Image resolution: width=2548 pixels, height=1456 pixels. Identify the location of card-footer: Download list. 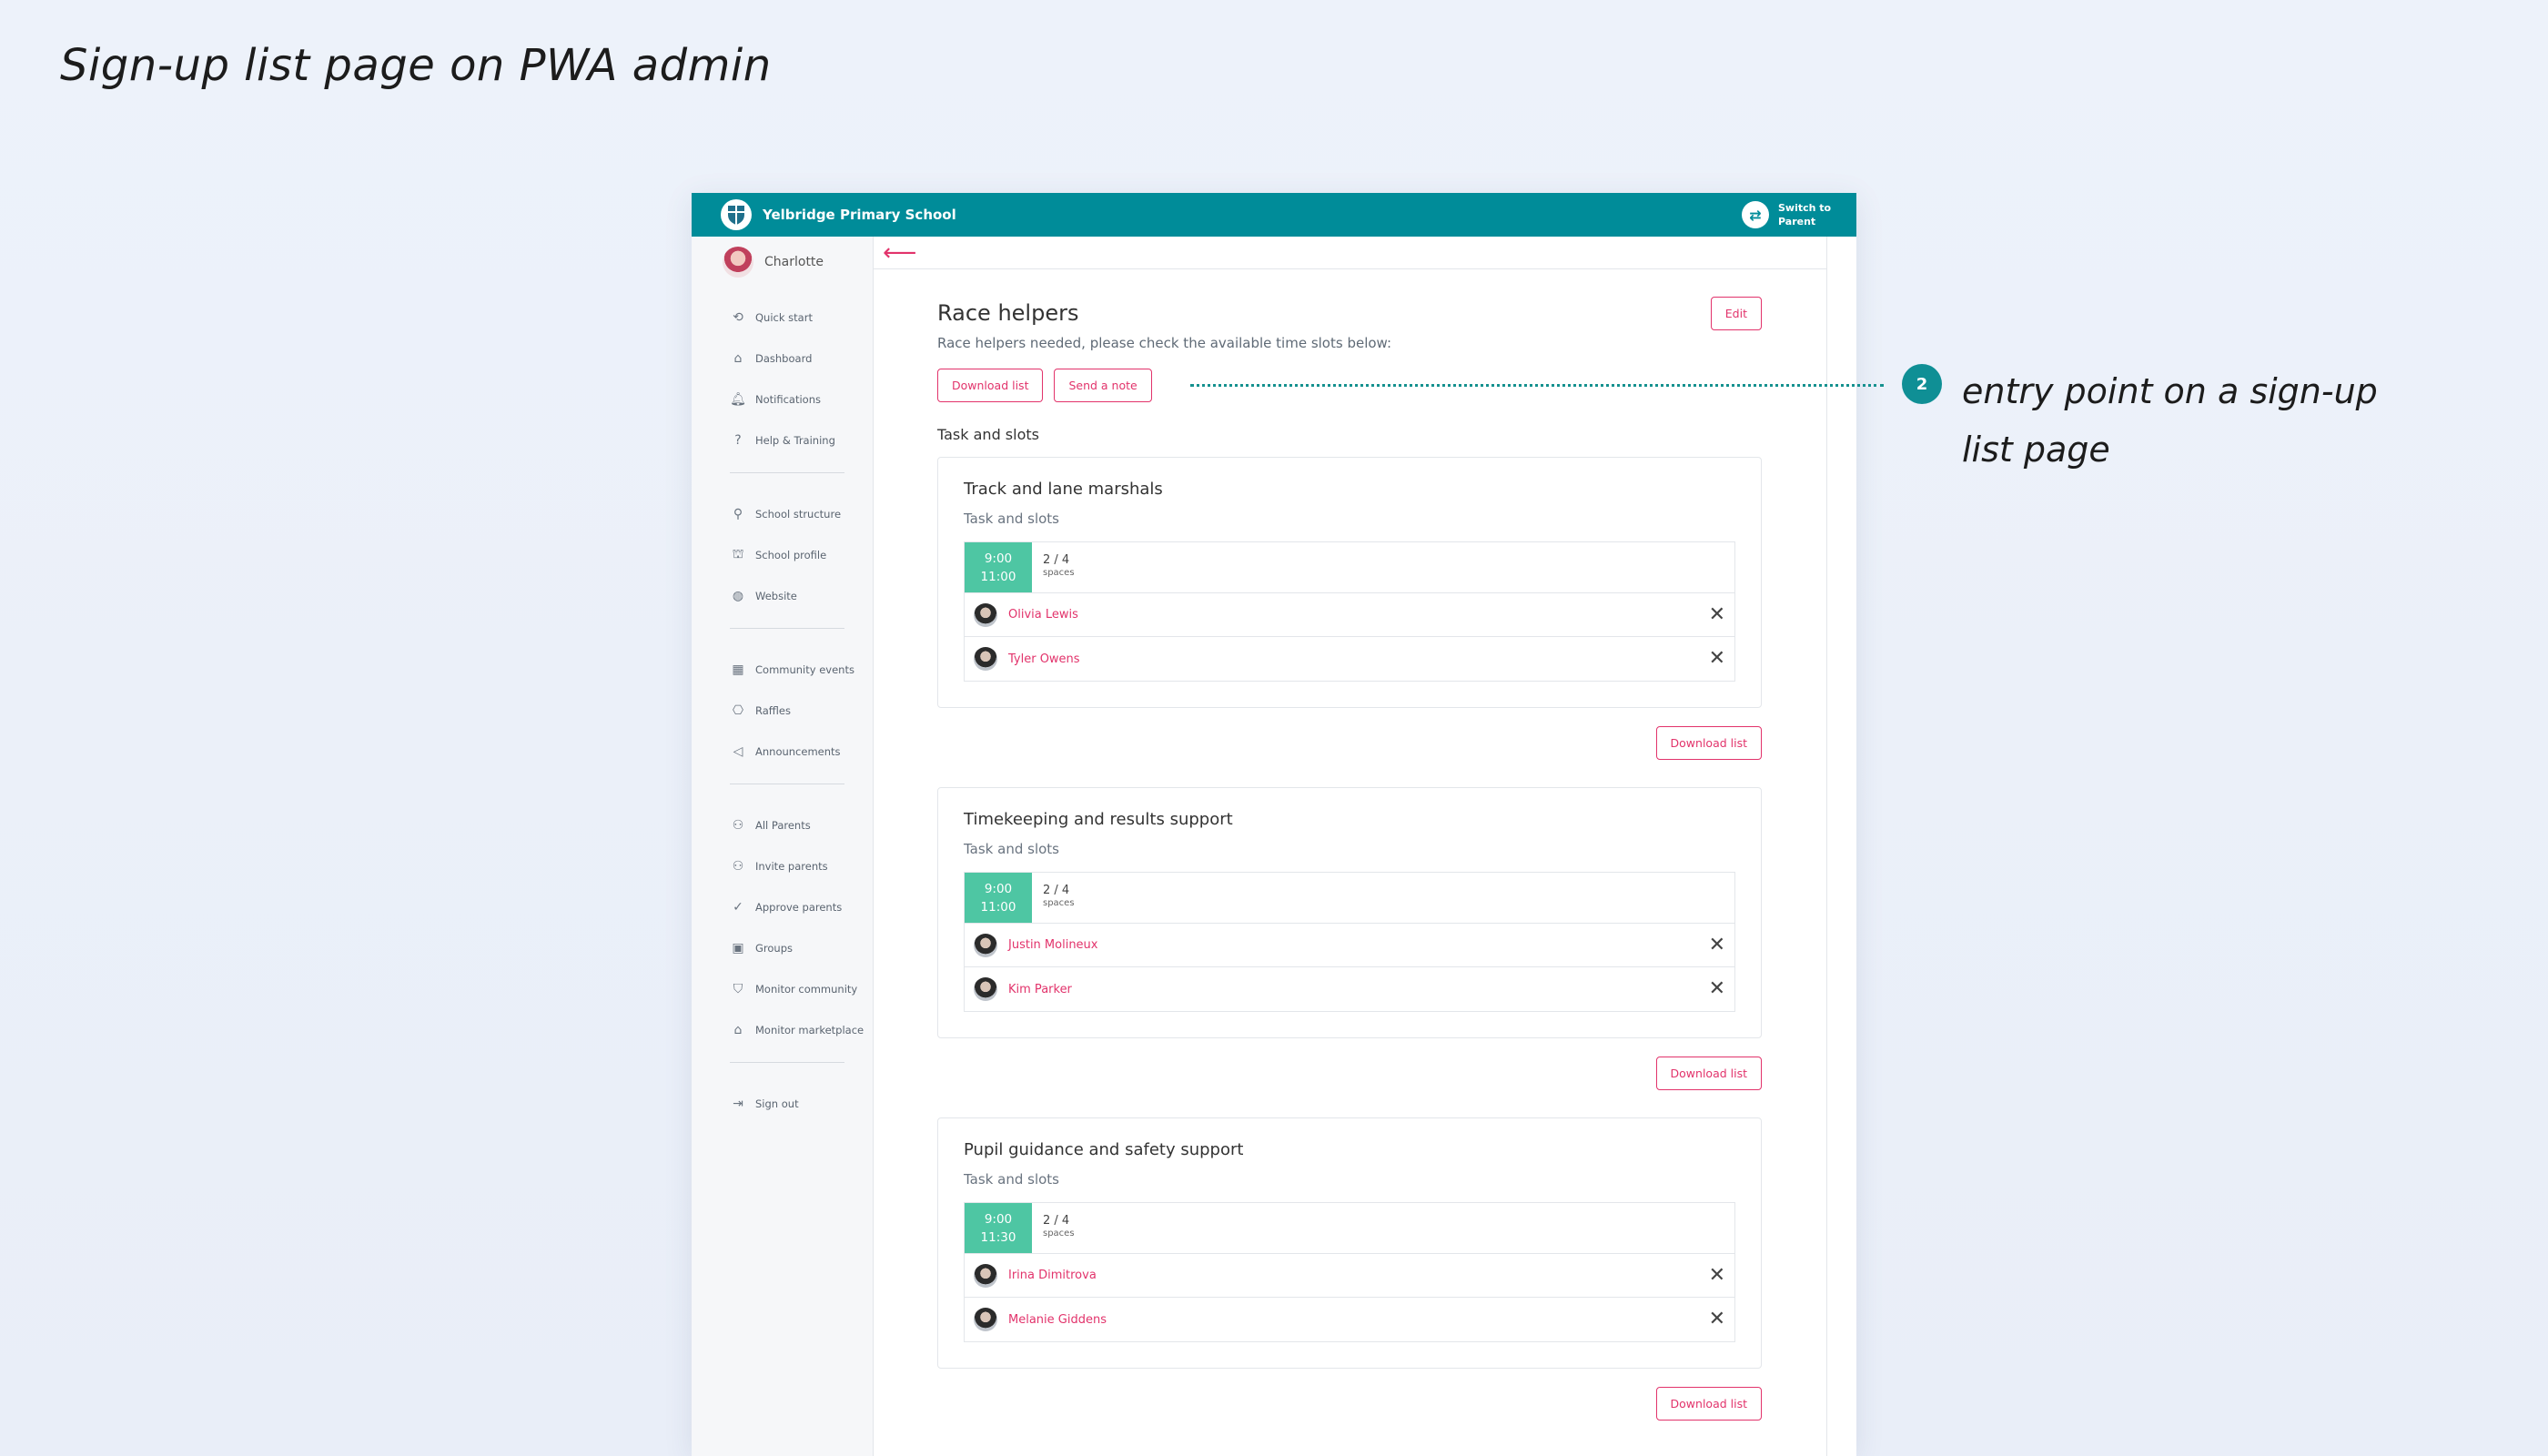
(1349, 743).